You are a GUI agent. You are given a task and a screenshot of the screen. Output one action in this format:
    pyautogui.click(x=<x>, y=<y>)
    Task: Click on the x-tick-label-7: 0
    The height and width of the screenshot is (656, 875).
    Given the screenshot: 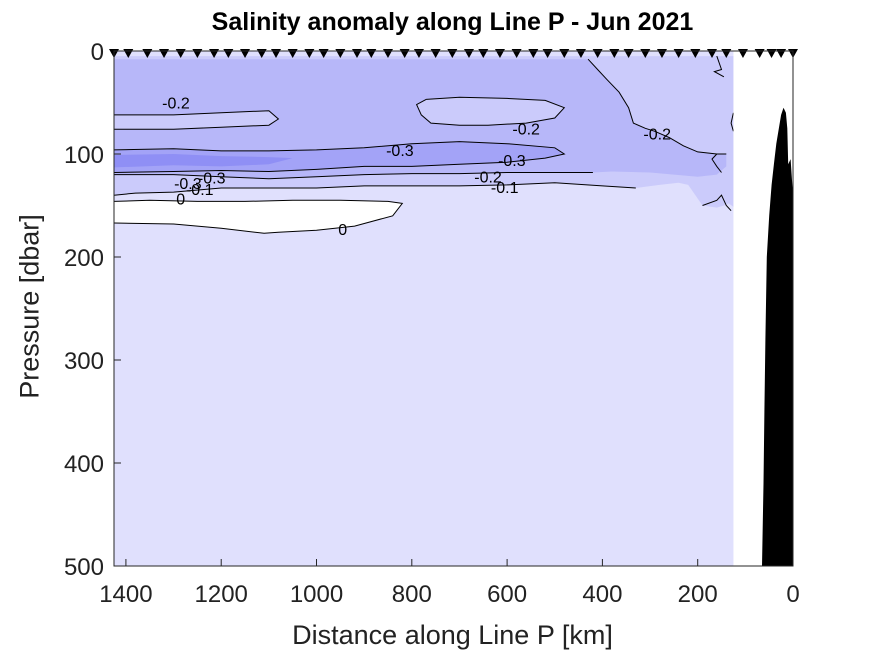 What is the action you would take?
    pyautogui.click(x=792, y=594)
    